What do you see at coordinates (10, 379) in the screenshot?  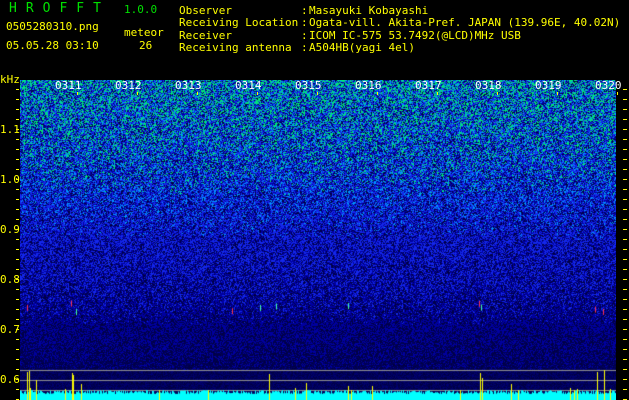 I see `y-tick-label: 0.6` at bounding box center [10, 379].